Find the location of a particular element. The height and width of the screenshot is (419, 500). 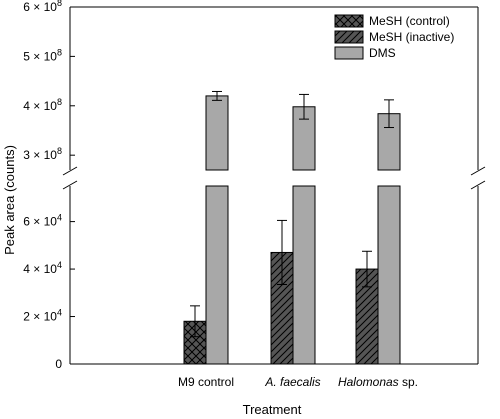

lower-tick-label-0: 0 is located at coordinates (58, 364).